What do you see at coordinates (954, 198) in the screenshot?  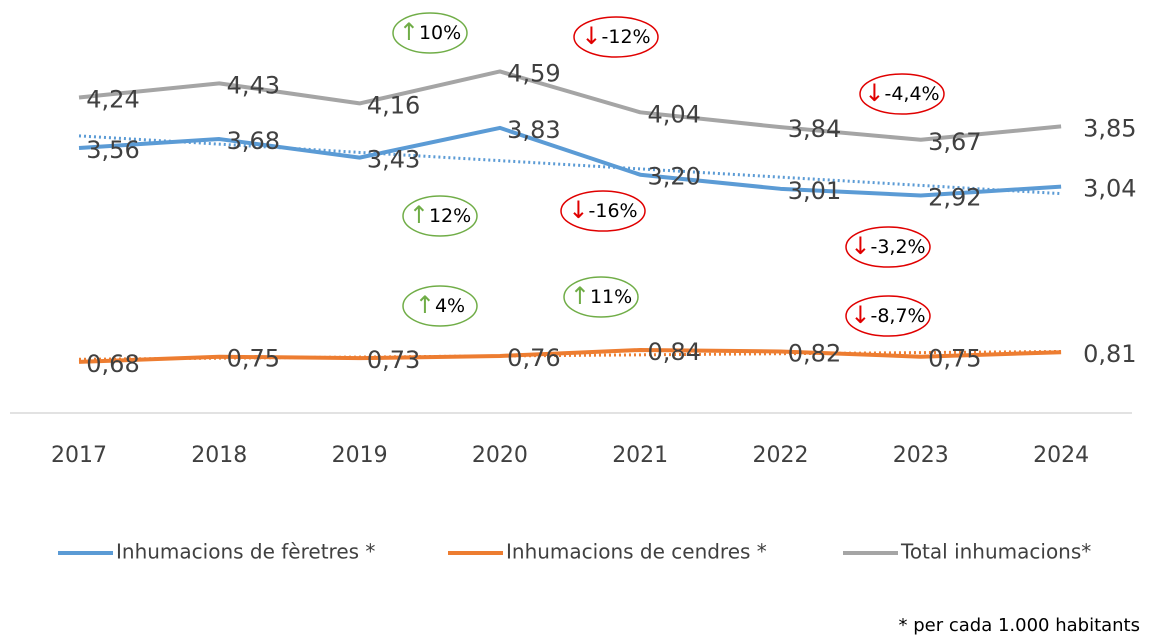 I see `data-label: 2,92` at bounding box center [954, 198].